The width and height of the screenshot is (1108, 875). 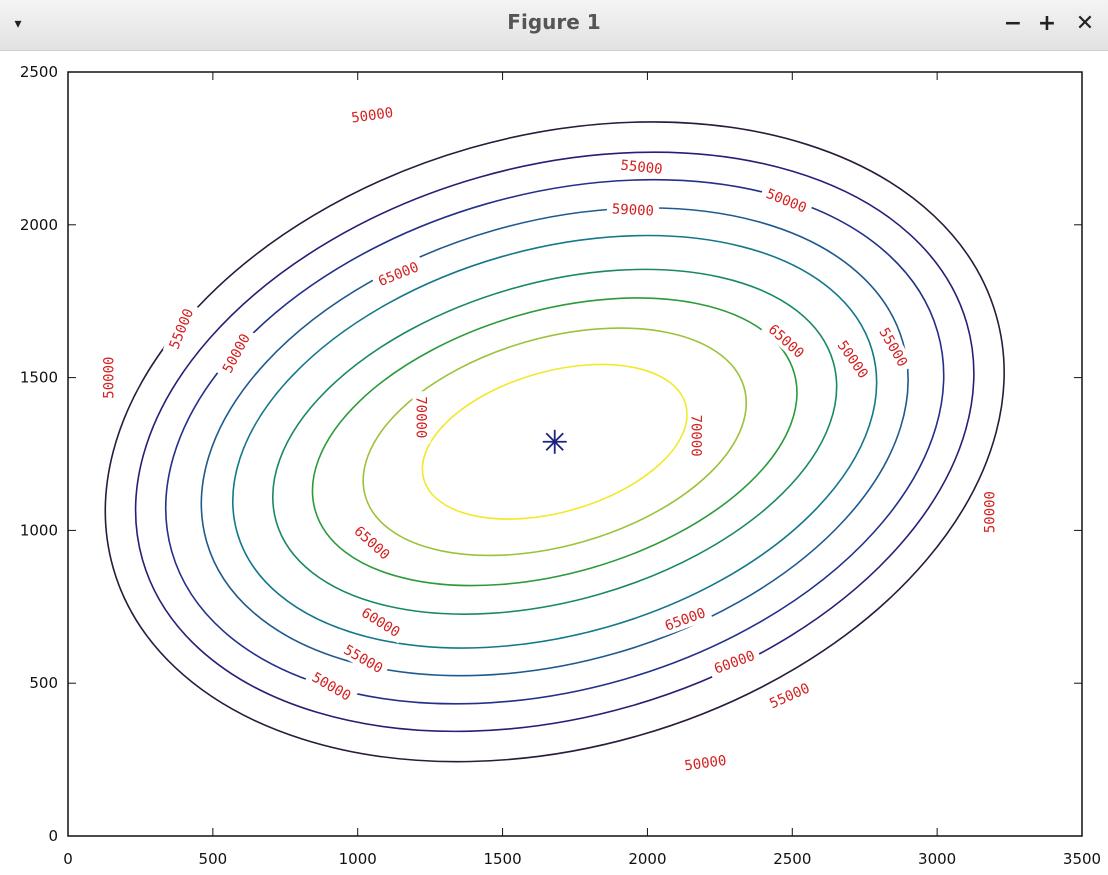 I want to click on x-tick-label: 500, so click(x=213, y=859).